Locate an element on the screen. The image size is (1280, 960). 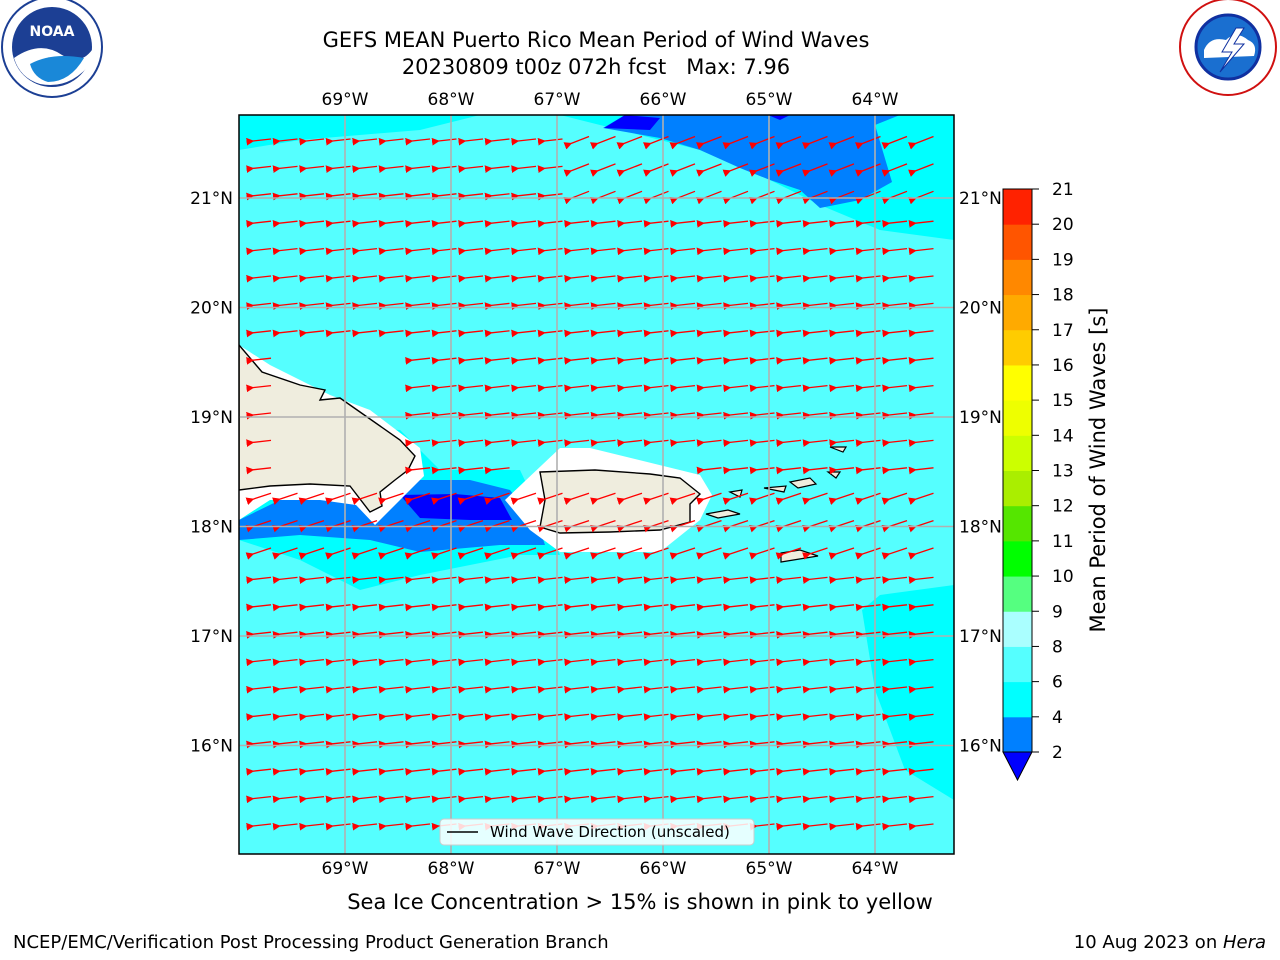
lon-label-bottom: 64°W is located at coordinates (875, 869).